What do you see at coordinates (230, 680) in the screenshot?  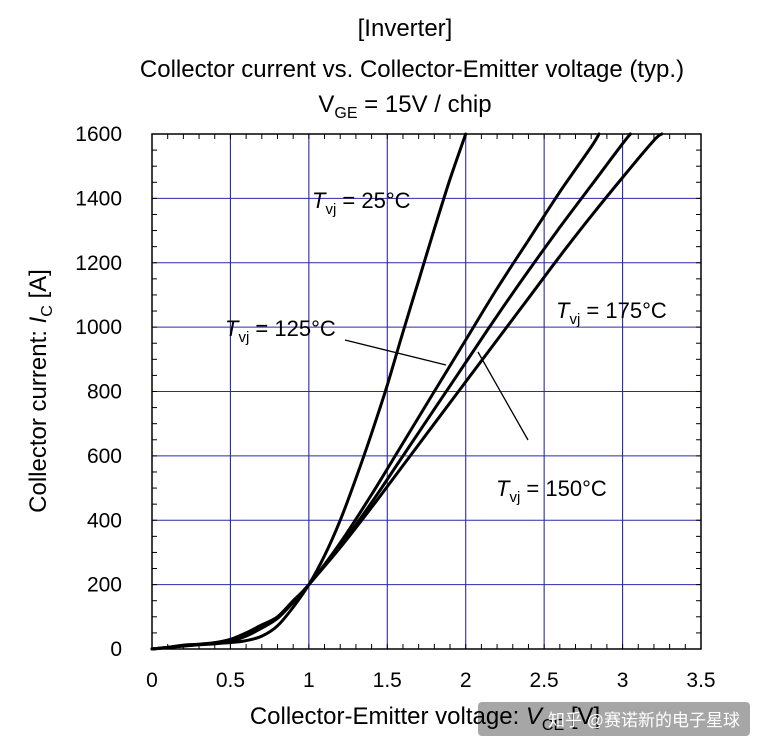 I see `x-tick-label: 0.5` at bounding box center [230, 680].